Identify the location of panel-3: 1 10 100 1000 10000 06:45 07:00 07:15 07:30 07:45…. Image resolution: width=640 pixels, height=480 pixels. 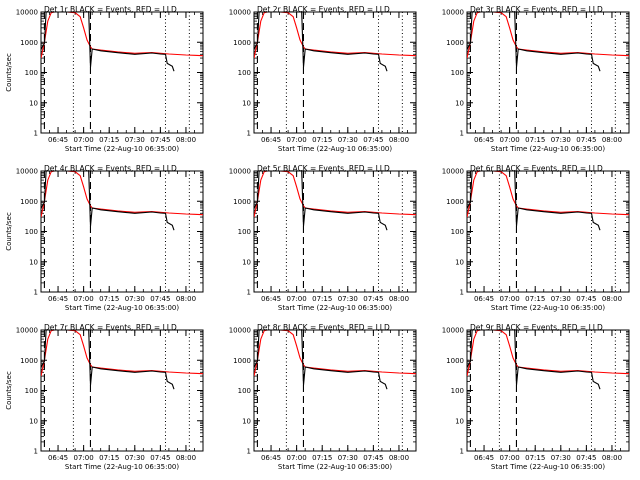
(536, 79).